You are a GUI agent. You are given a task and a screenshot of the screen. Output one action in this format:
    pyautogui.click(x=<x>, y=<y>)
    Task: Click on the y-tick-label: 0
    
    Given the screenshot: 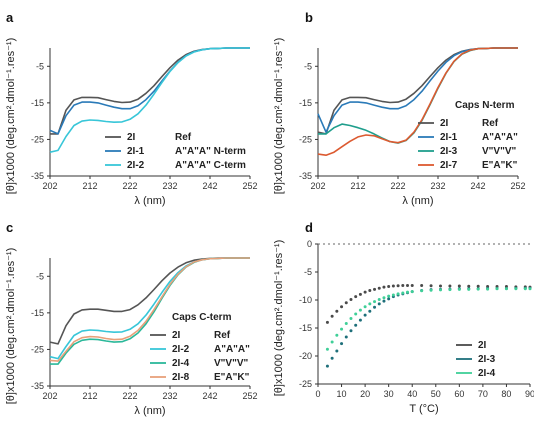 What is the action you would take?
    pyautogui.click(x=309, y=244)
    